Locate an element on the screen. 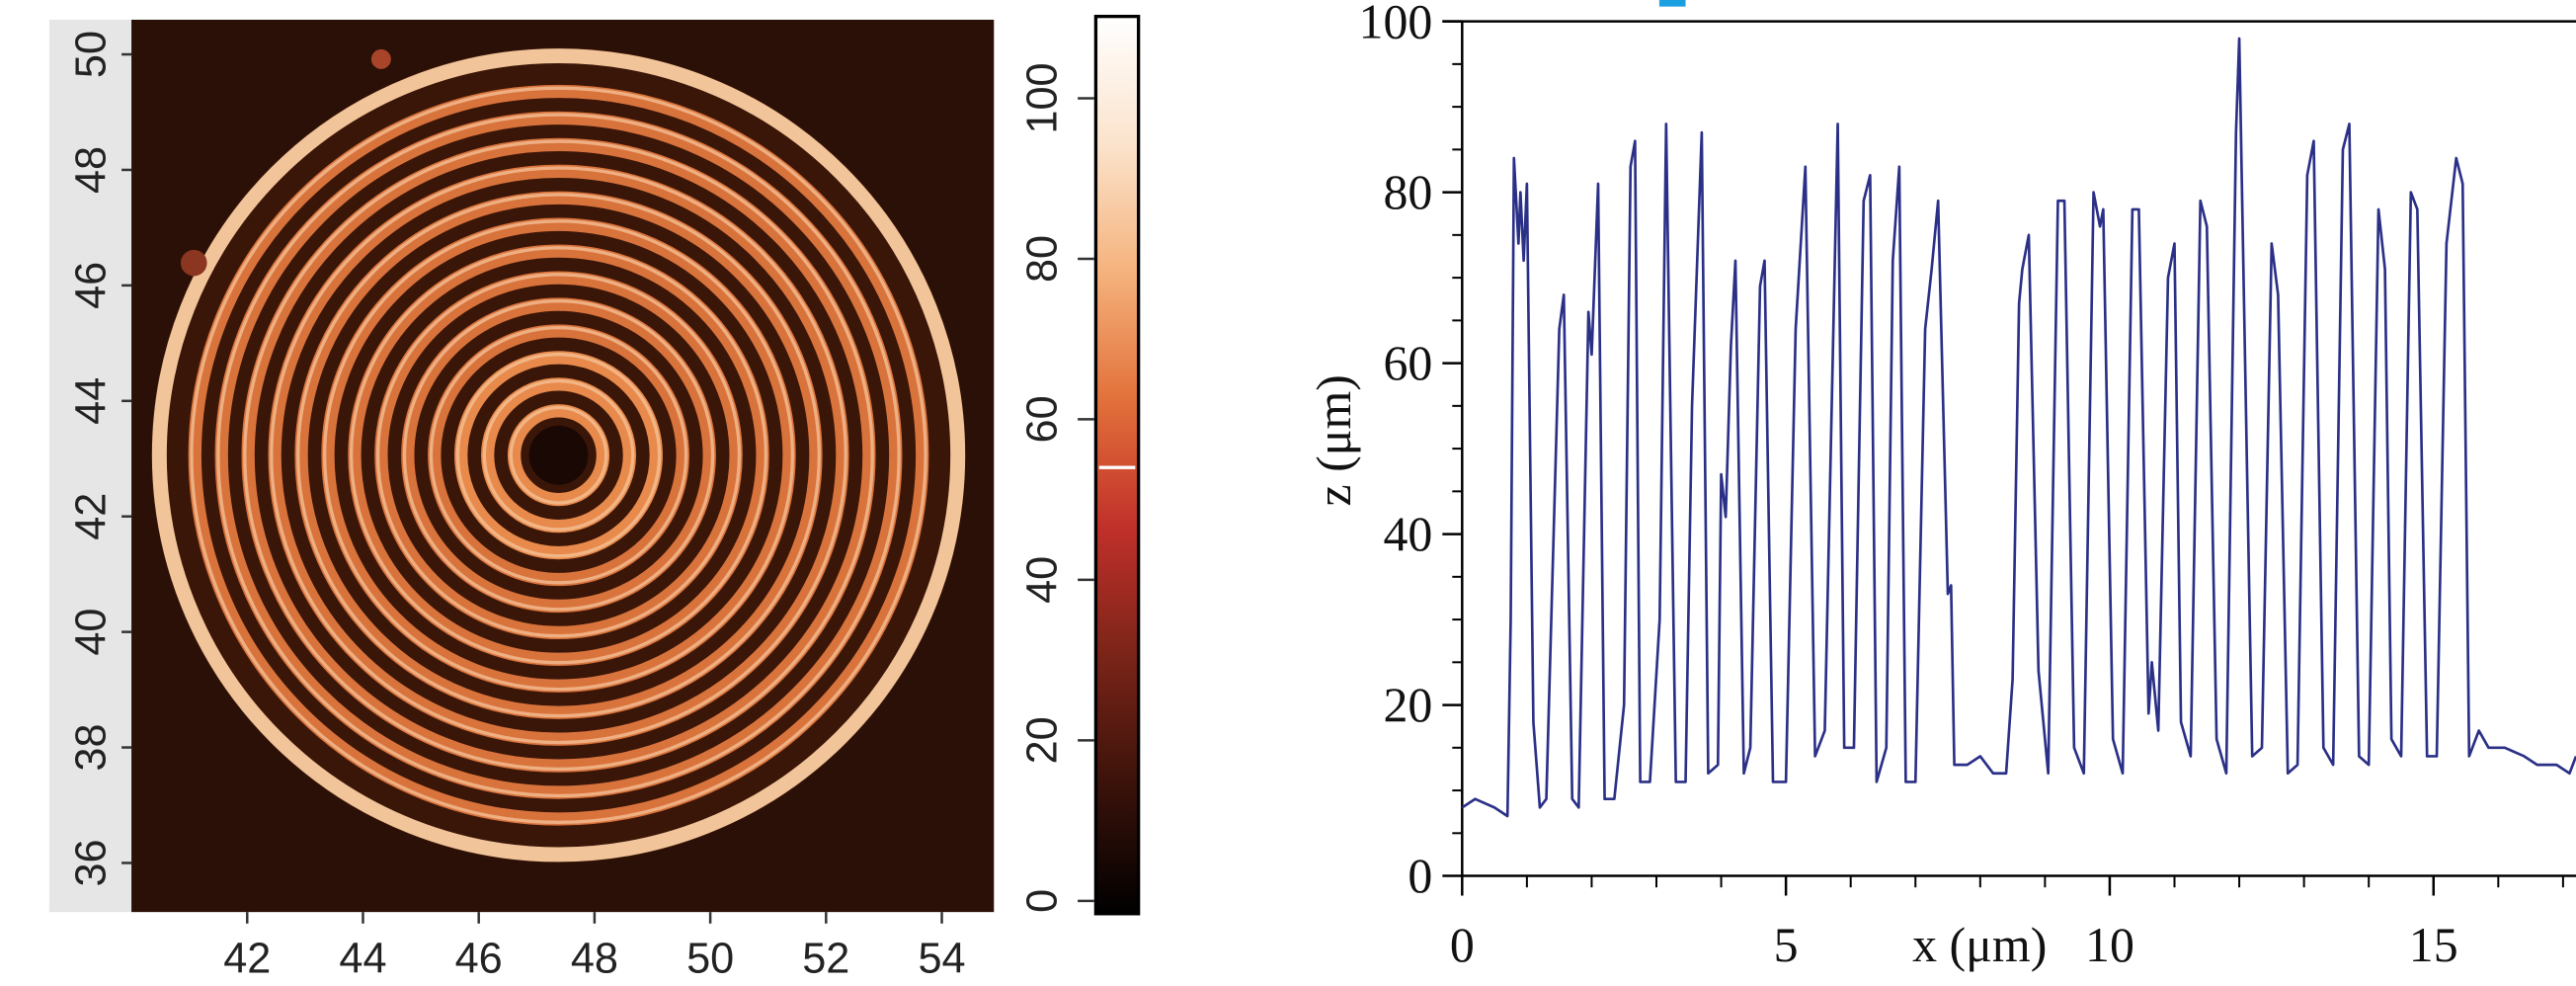  colorbar is located at coordinates (1117, 465).